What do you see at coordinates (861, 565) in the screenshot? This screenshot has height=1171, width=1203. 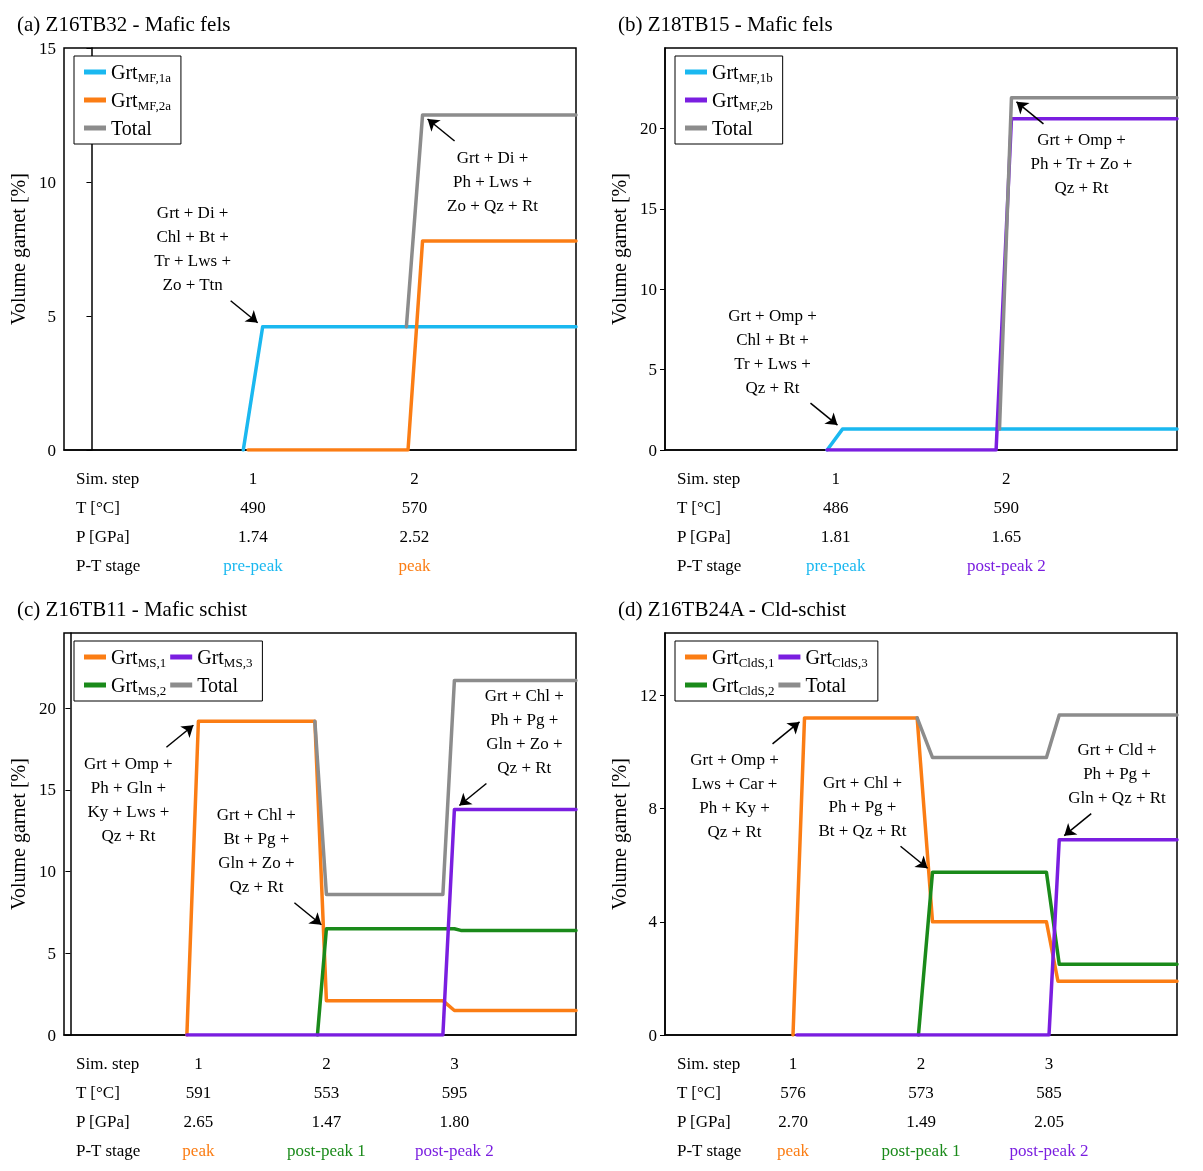 I see `text: P-T stage pre-peak post-peak 2` at bounding box center [861, 565].